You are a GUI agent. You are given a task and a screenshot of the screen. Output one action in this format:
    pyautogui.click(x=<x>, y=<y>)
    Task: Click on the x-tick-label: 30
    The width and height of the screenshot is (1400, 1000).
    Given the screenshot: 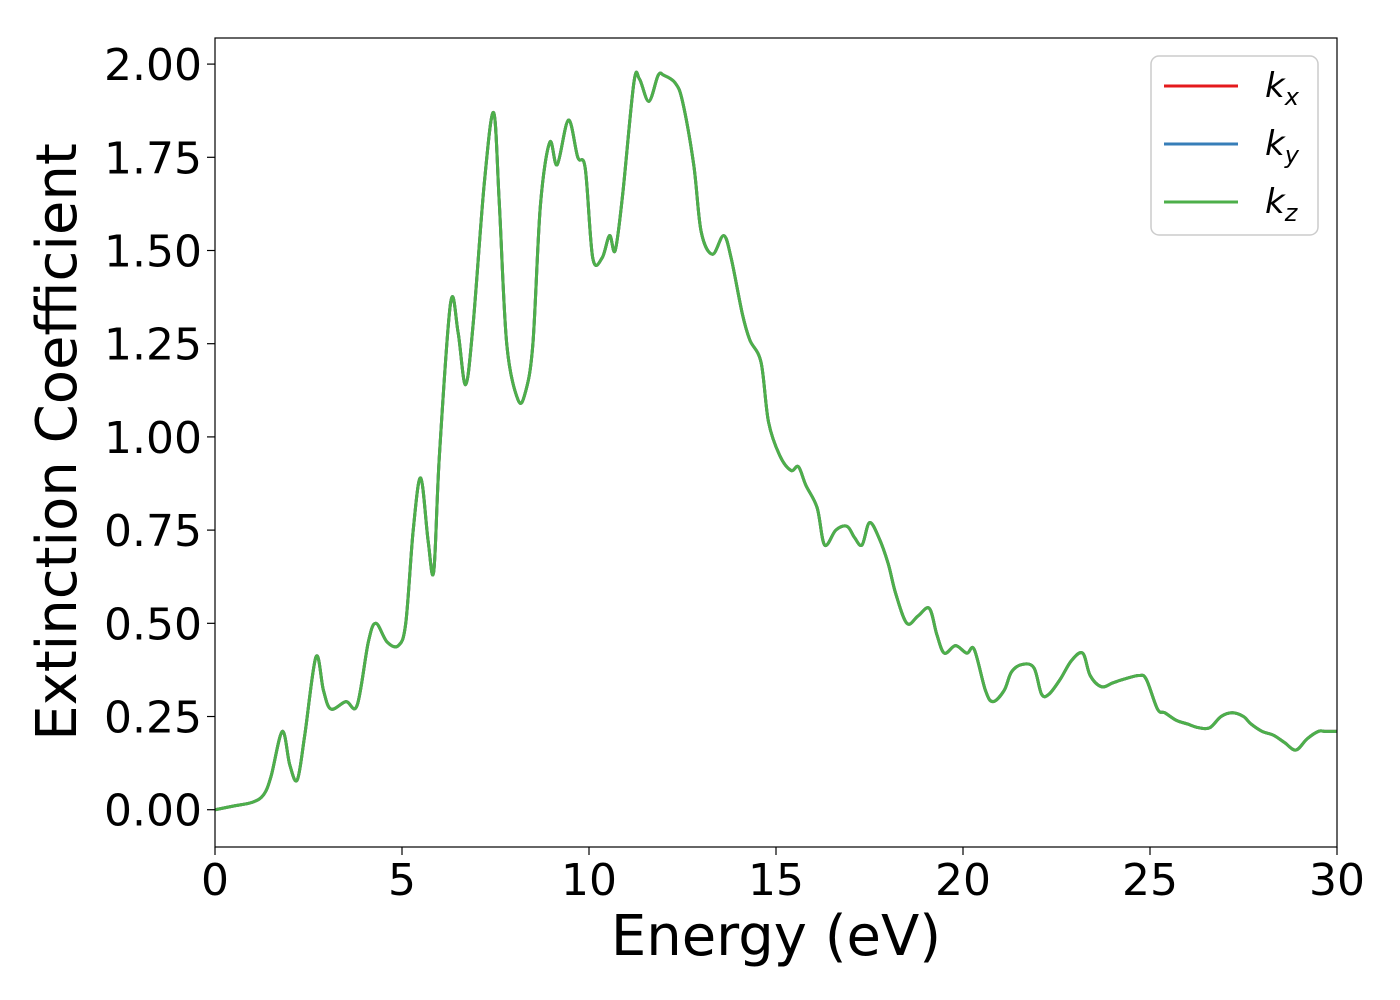 What is the action you would take?
    pyautogui.click(x=1337, y=880)
    